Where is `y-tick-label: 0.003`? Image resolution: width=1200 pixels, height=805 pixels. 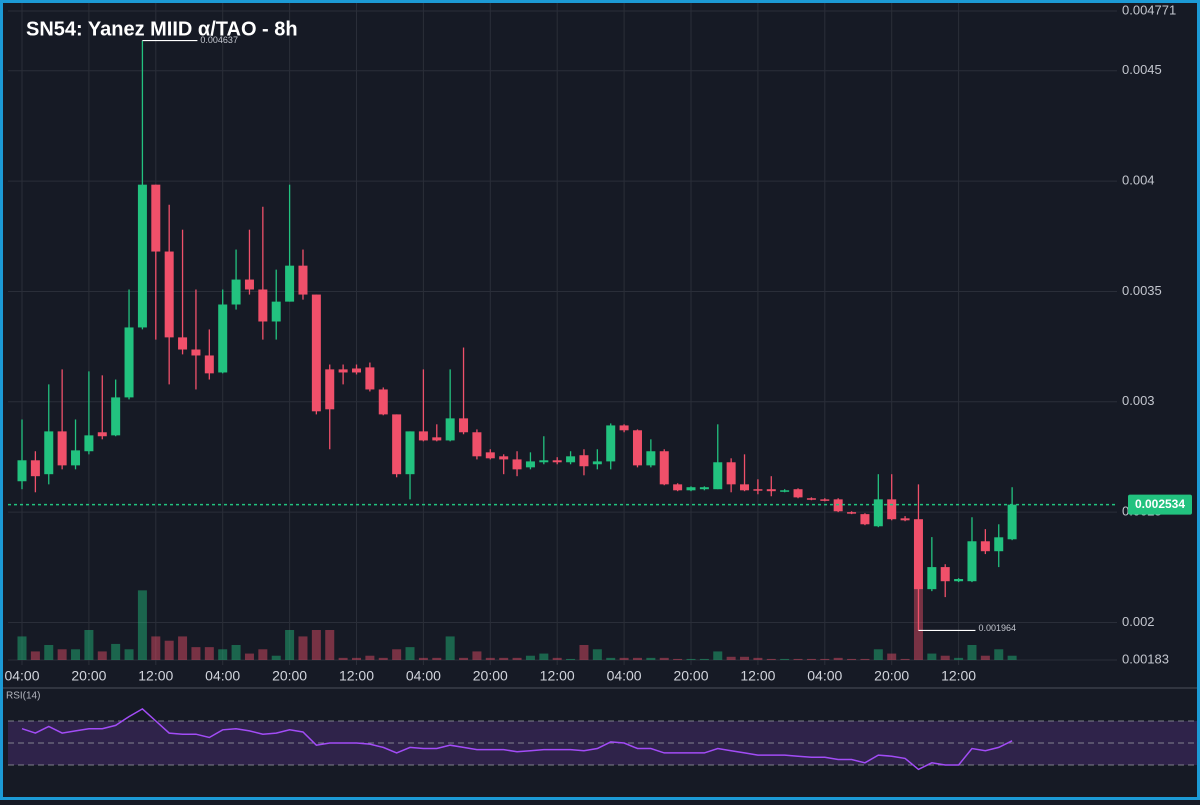 y-tick-label: 0.003 is located at coordinates (1138, 400).